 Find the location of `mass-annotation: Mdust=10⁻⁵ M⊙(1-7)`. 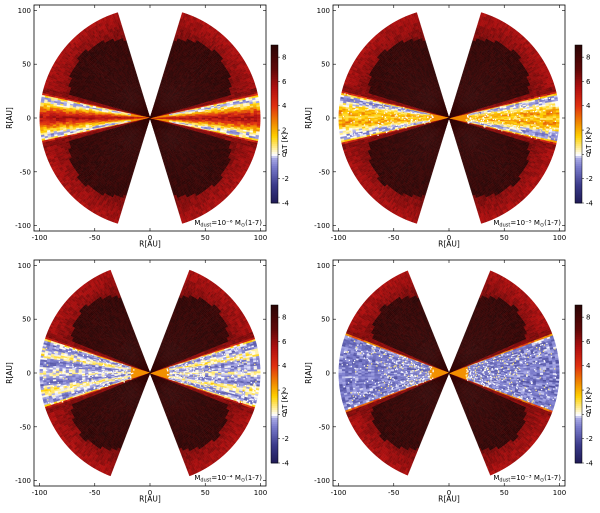

mass-annotation: Mdust=10⁻⁵ M⊙(1-7) is located at coordinates (527, 224).